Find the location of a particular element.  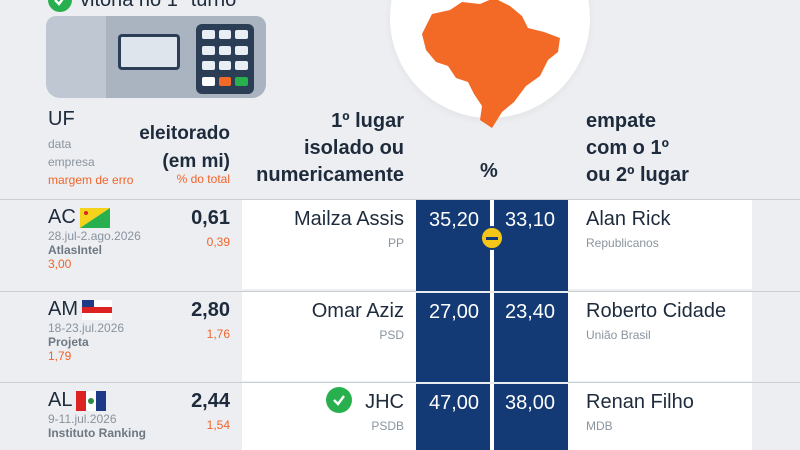

header-pct-total: % do total is located at coordinates (203, 179).